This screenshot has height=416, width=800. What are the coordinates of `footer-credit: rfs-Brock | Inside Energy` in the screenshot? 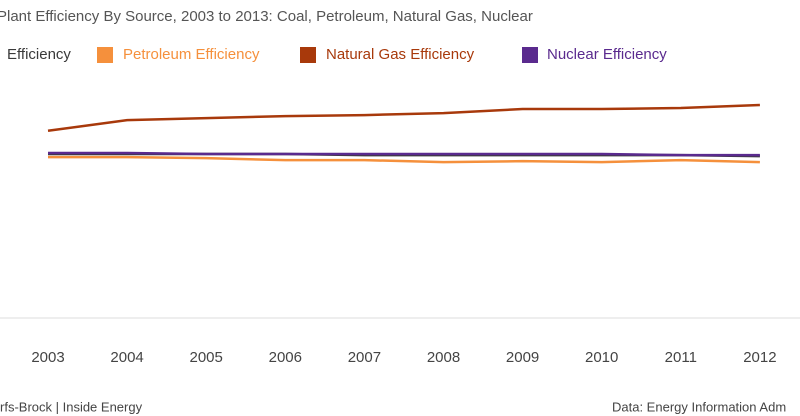 It's located at (71, 406).